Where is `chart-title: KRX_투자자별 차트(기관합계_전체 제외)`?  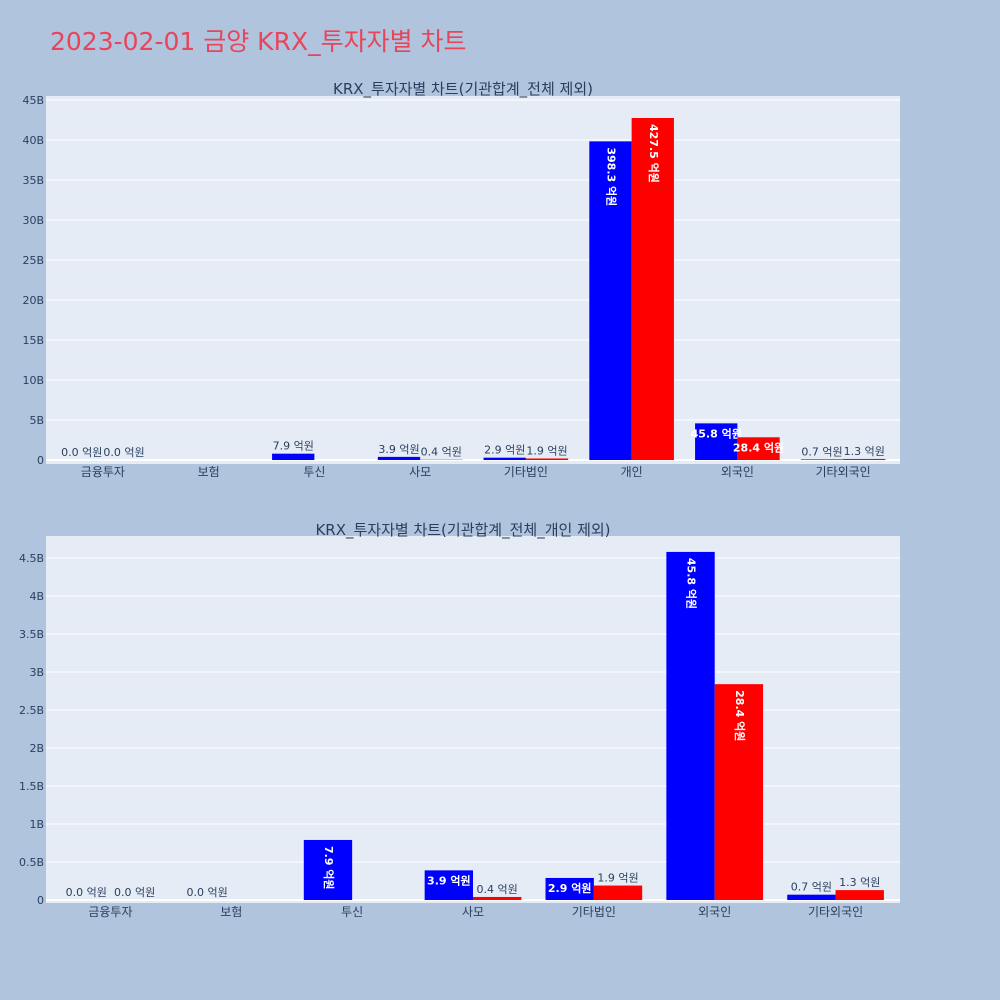
chart-title: KRX_투자자별 차트(기관합계_전체 제외) is located at coordinates (463, 89).